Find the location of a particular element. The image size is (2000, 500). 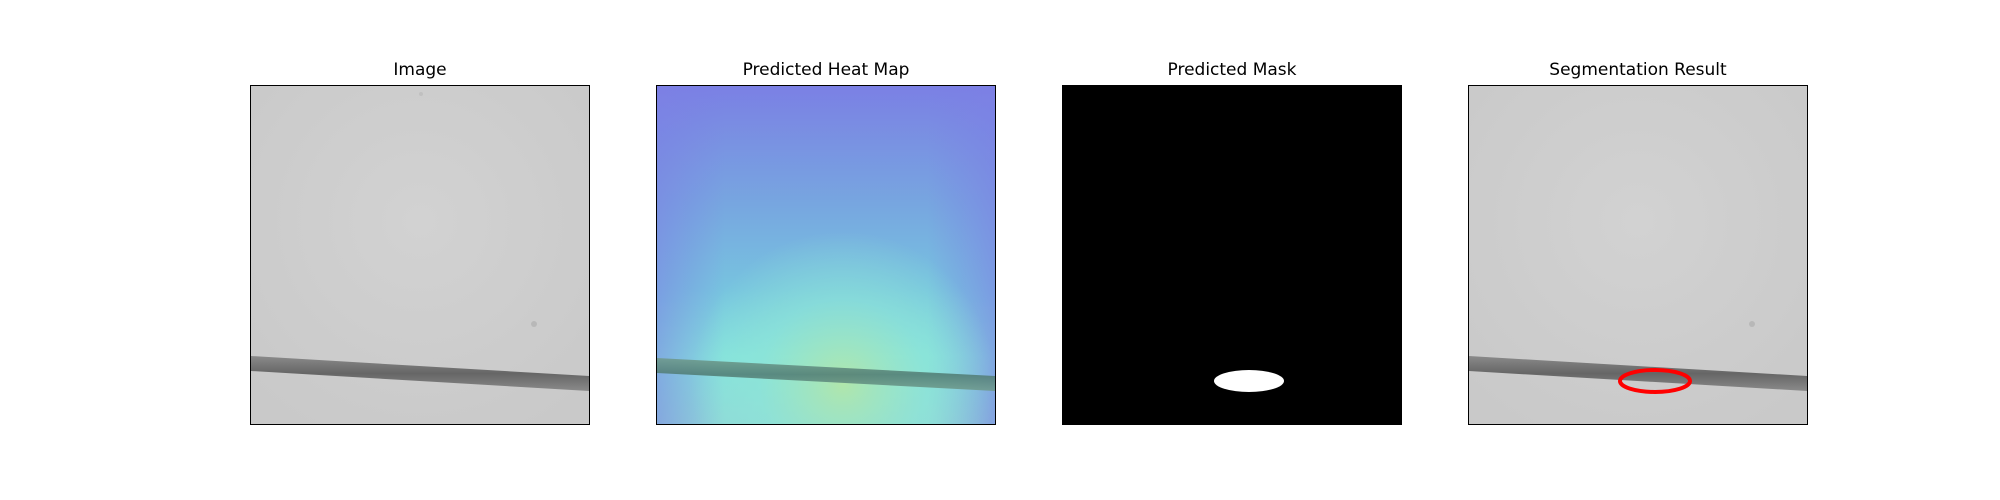

panel-title-segmentation-result: Segmentation Result is located at coordinates (1638, 70).